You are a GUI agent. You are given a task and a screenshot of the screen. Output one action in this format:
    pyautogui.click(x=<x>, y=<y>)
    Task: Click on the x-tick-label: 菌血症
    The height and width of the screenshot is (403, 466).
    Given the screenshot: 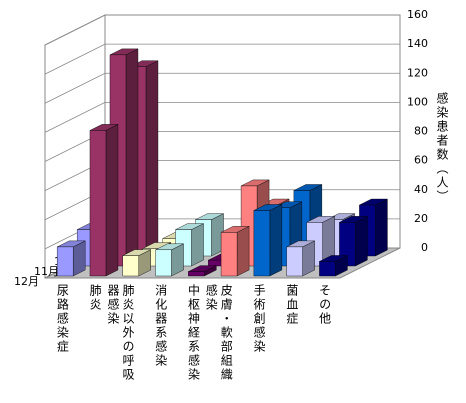 What is the action you would take?
    pyautogui.click(x=291, y=305)
    